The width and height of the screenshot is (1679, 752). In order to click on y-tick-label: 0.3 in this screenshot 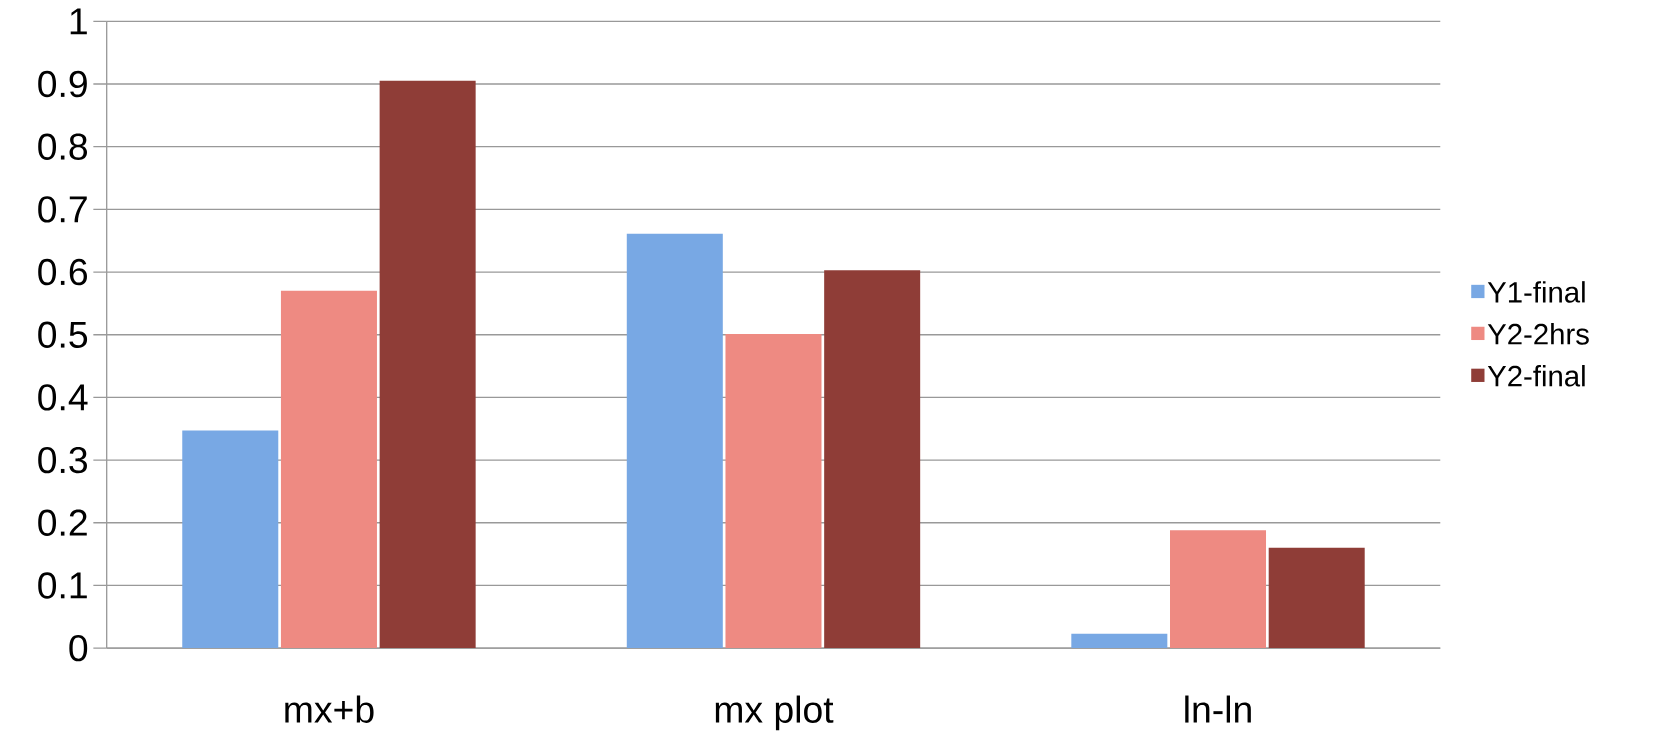, I will do `click(62, 460)`.